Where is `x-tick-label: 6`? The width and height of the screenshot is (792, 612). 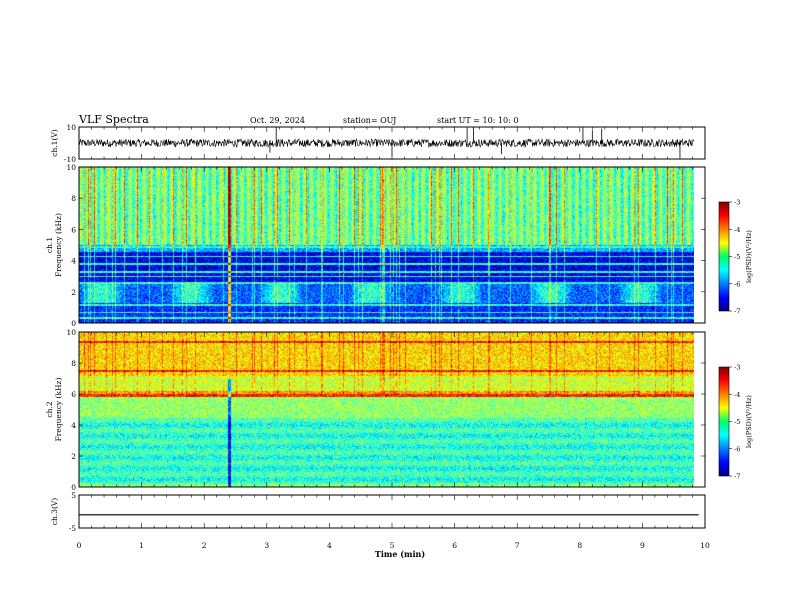 x-tick-label: 6 is located at coordinates (454, 545).